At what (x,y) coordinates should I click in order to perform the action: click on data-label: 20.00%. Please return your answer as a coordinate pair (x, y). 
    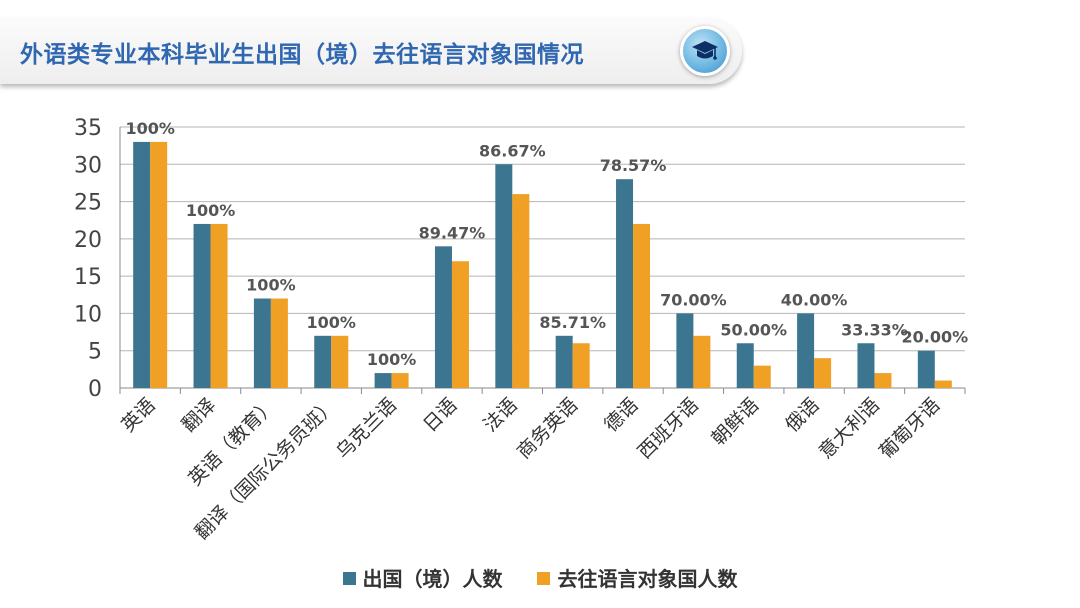
    Looking at the image, I should click on (935, 337).